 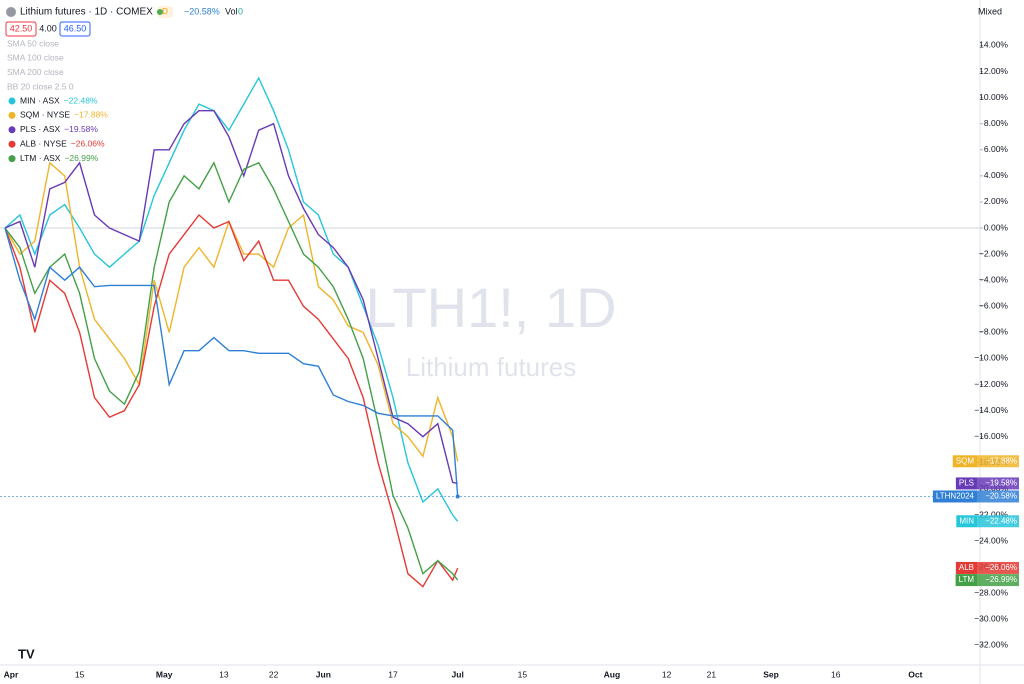 I want to click on status-dot, so click(x=160, y=12).